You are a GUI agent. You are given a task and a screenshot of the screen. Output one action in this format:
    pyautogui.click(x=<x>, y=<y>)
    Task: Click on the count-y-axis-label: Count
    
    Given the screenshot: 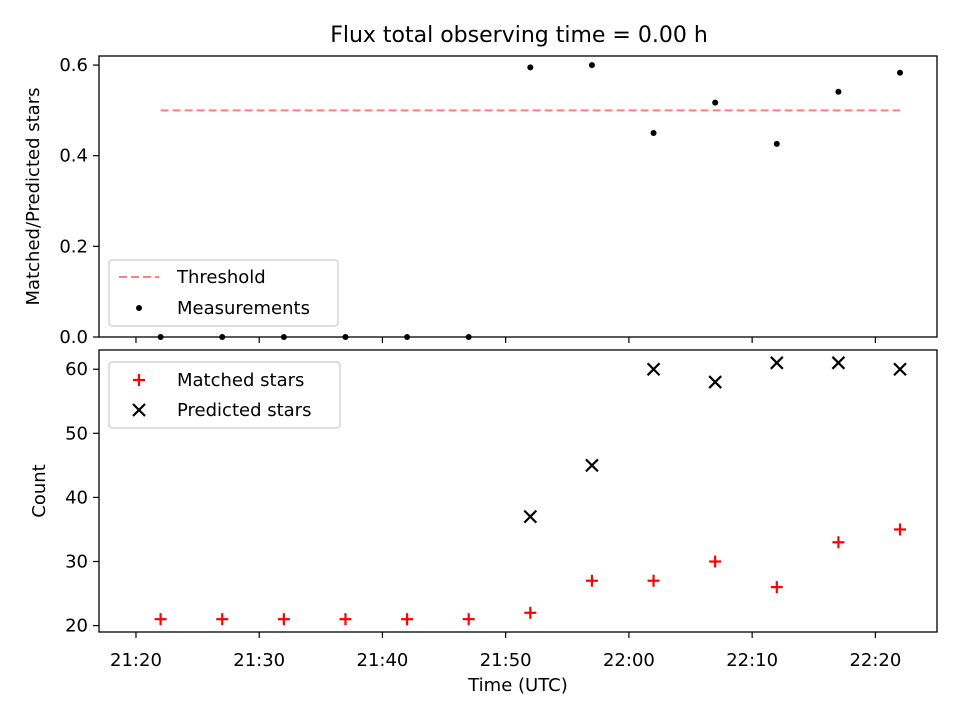 What is the action you would take?
    pyautogui.click(x=39, y=490)
    